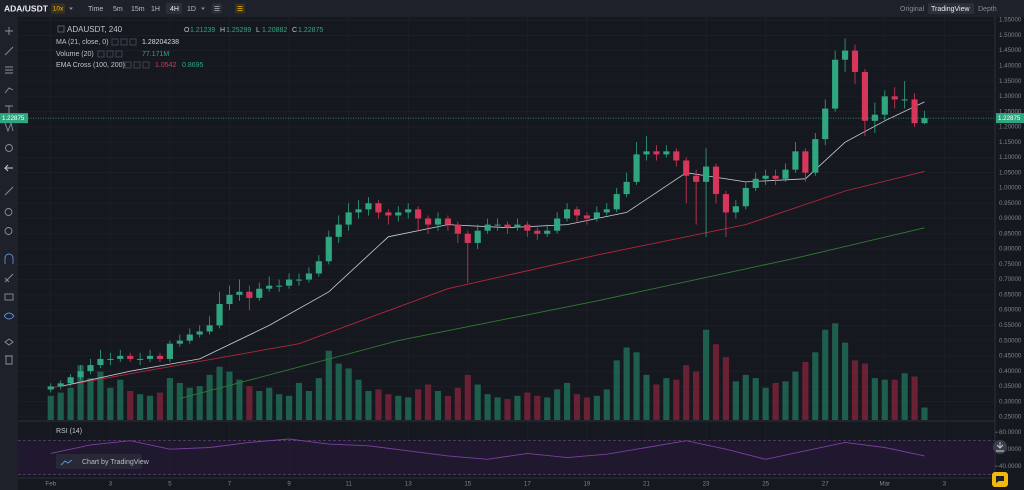 This screenshot has width=1024, height=490. Describe the element at coordinates (9, 316) in the screenshot. I see `hide-tool` at that location.